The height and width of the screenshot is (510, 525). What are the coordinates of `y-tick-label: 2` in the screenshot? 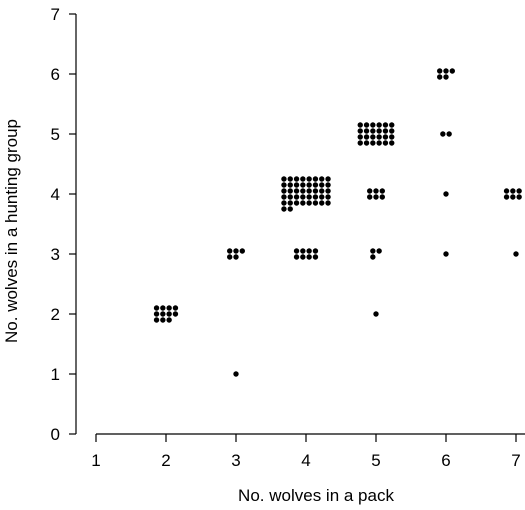 It's located at (55, 314).